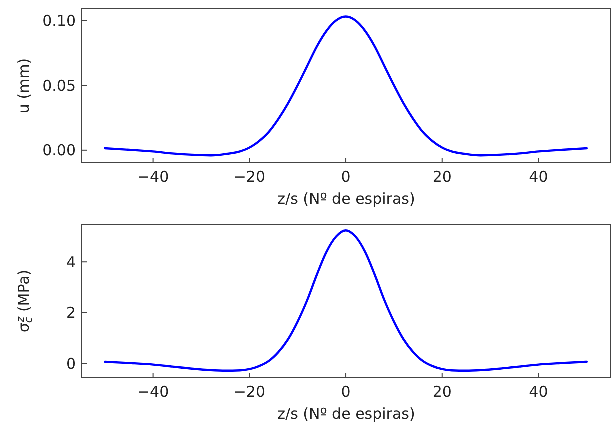 The width and height of the screenshot is (615, 424). I want to click on y-axis-title: u (mm), so click(24, 86).